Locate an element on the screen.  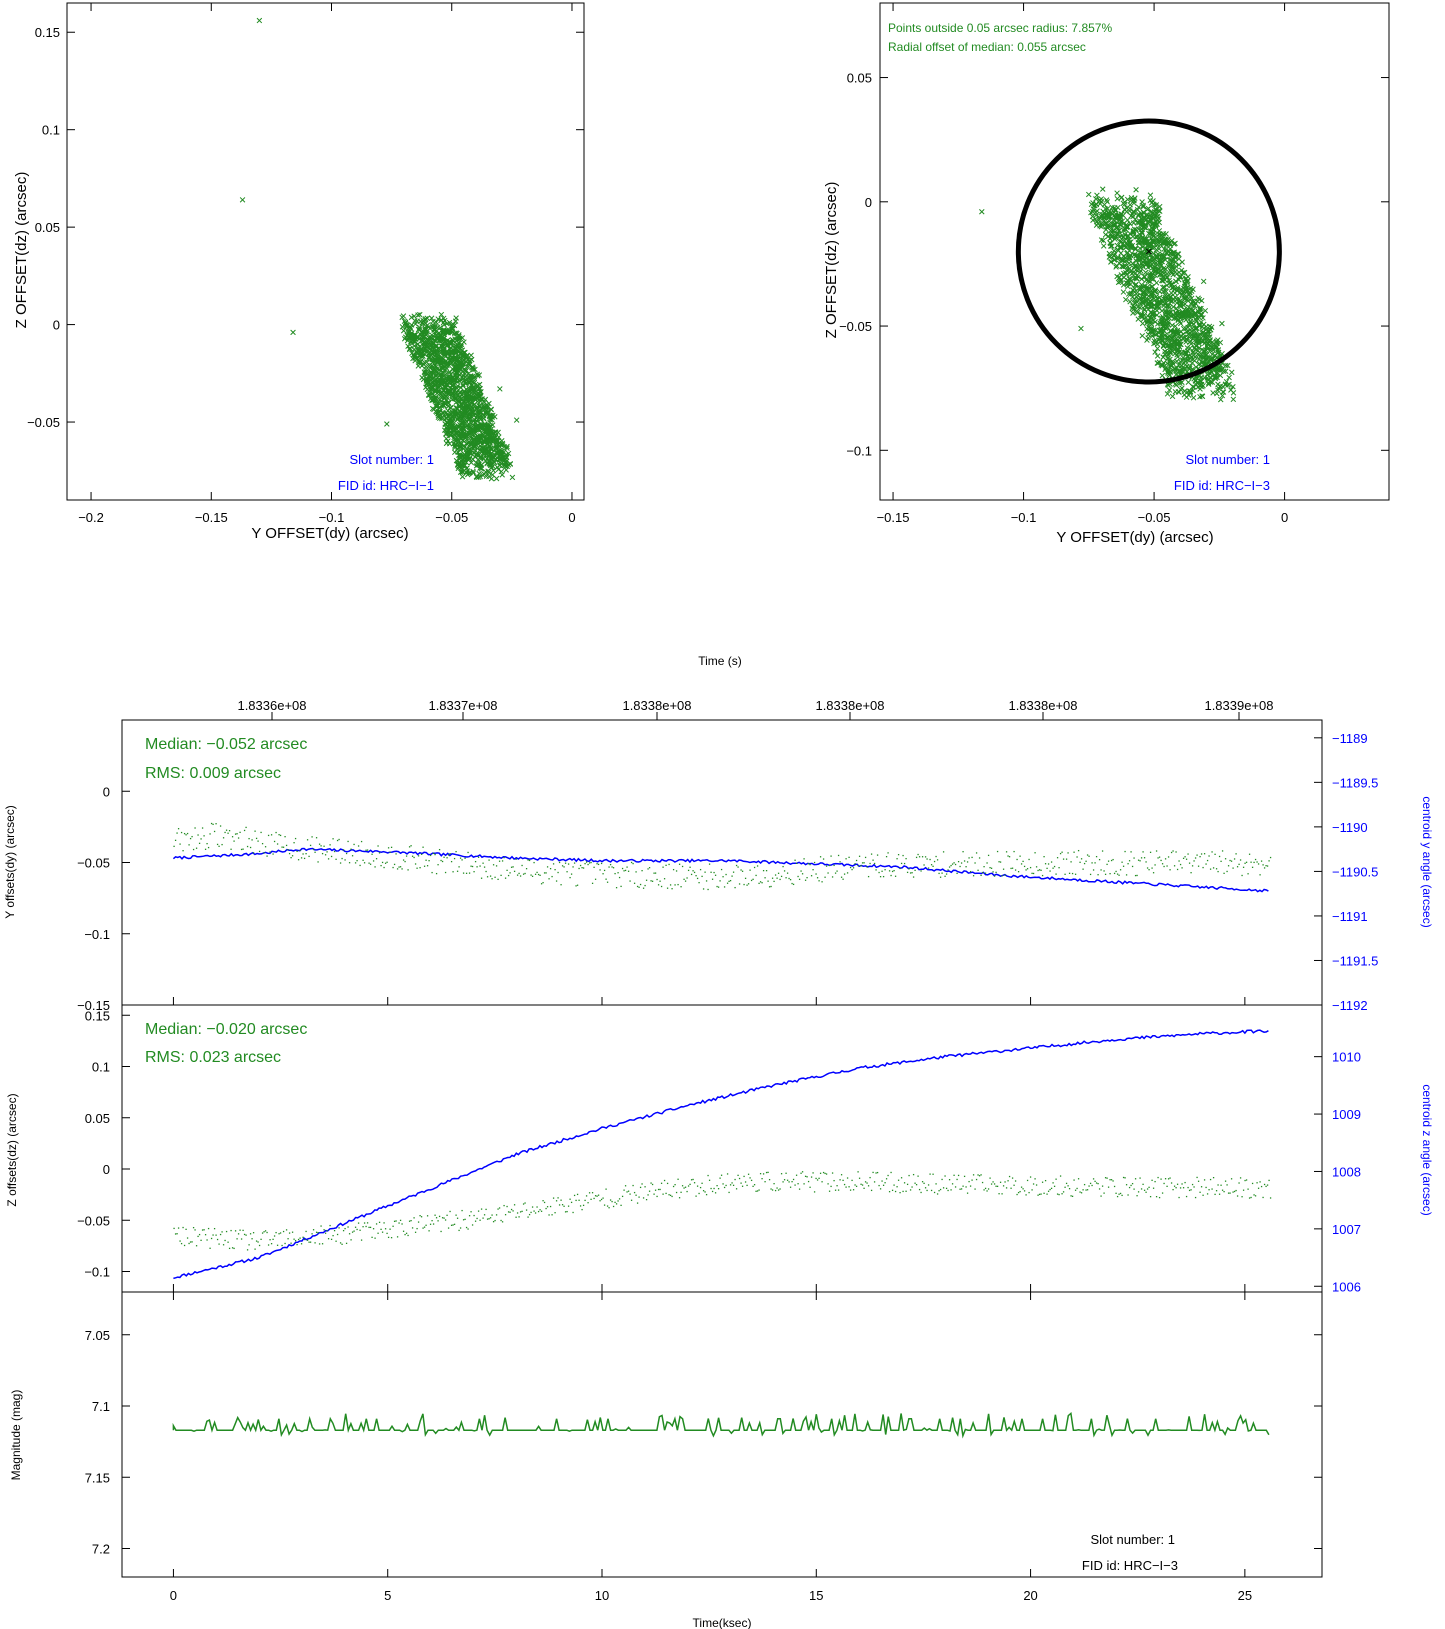
y-tick-label: 0 is located at coordinates (106, 1169).